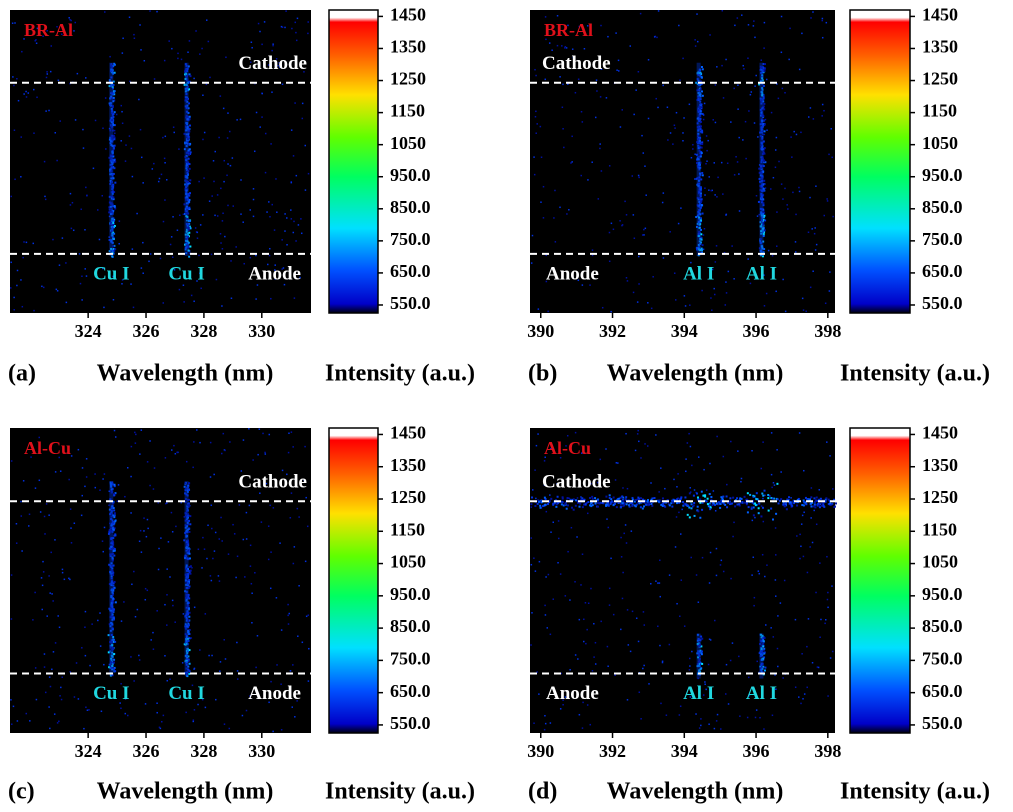 This screenshot has width=1013, height=812. What do you see at coordinates (410, 691) in the screenshot?
I see `colorbar-tick-label: 650.0` at bounding box center [410, 691].